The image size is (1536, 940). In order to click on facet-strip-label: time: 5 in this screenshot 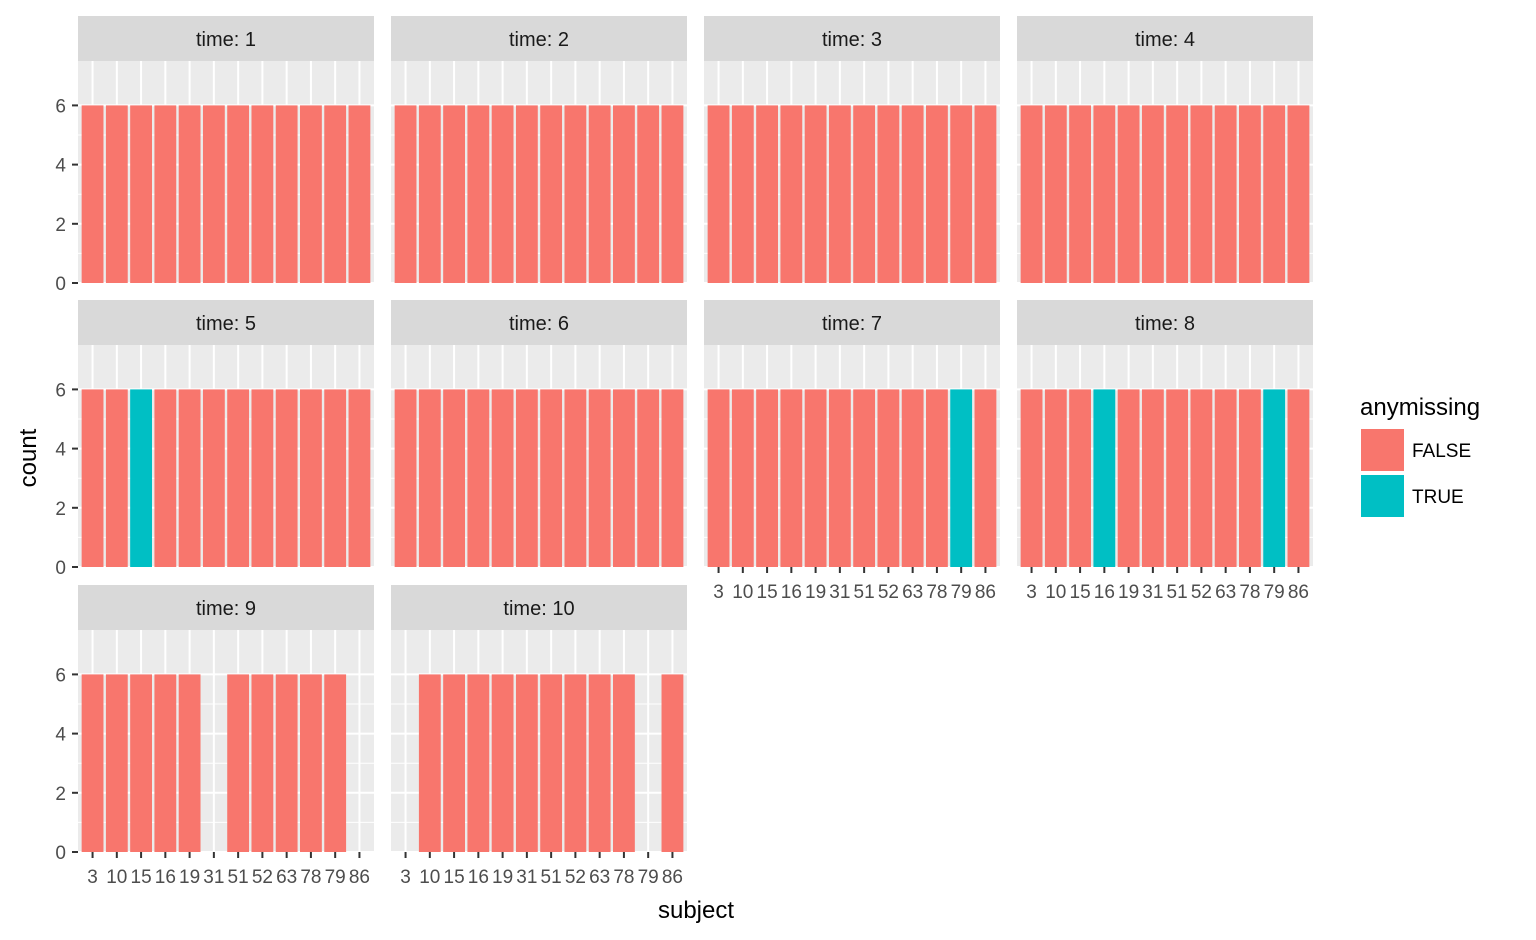, I will do `click(226, 324)`.